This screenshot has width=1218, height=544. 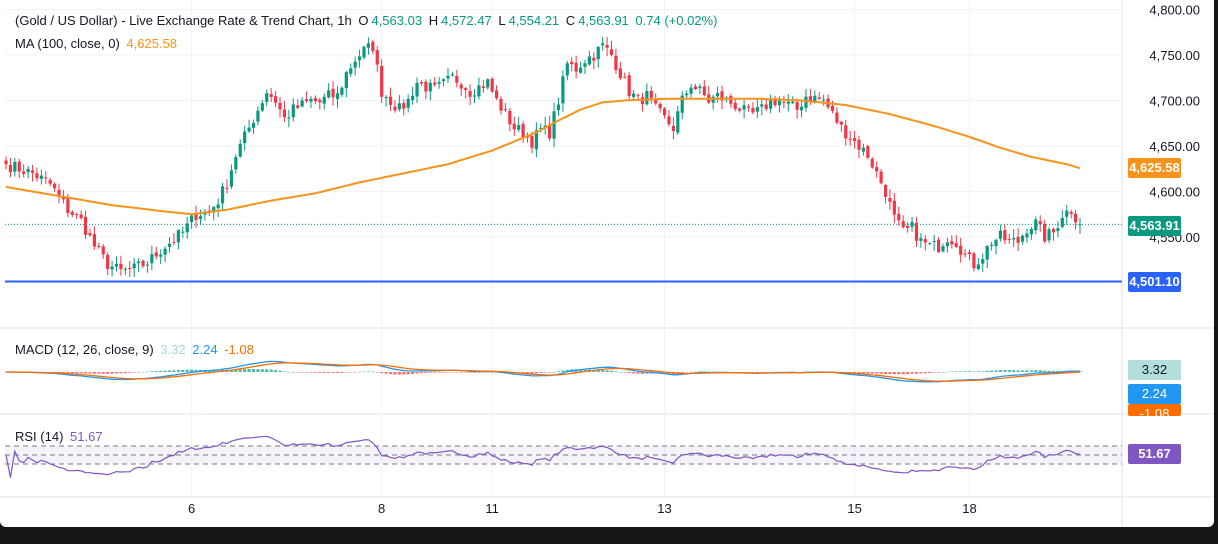 What do you see at coordinates (1174, 55) in the screenshot?
I see `price-axis-label: 4,750.00` at bounding box center [1174, 55].